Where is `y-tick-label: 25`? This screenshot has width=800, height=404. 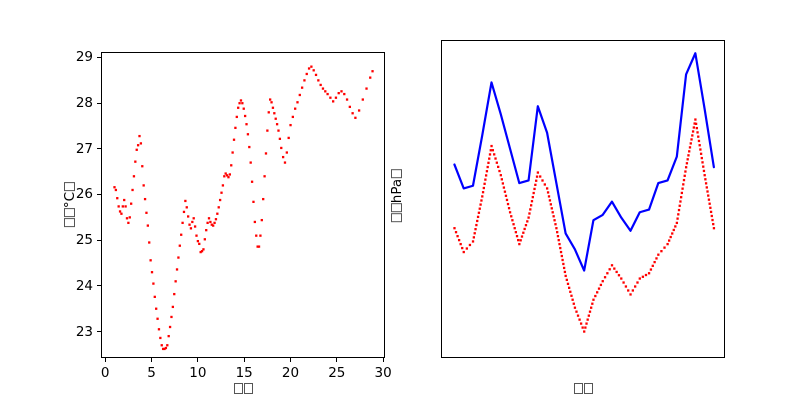 y-tick-label: 25 is located at coordinates (84, 240).